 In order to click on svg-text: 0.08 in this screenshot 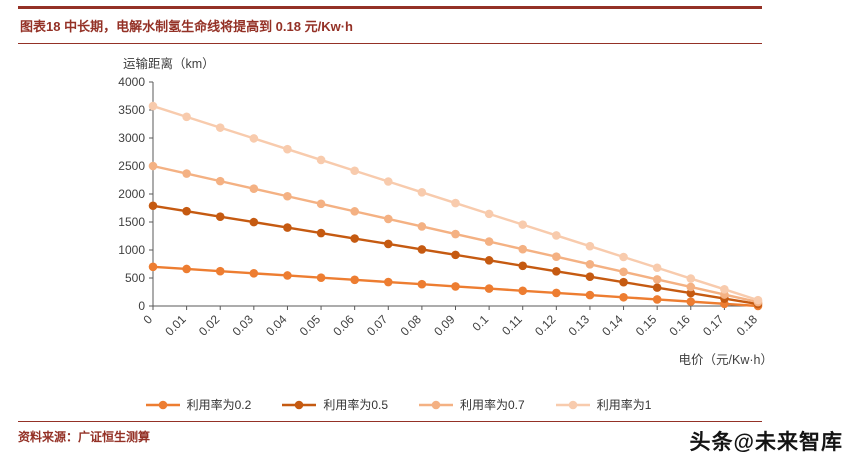, I will do `click(411, 325)`.